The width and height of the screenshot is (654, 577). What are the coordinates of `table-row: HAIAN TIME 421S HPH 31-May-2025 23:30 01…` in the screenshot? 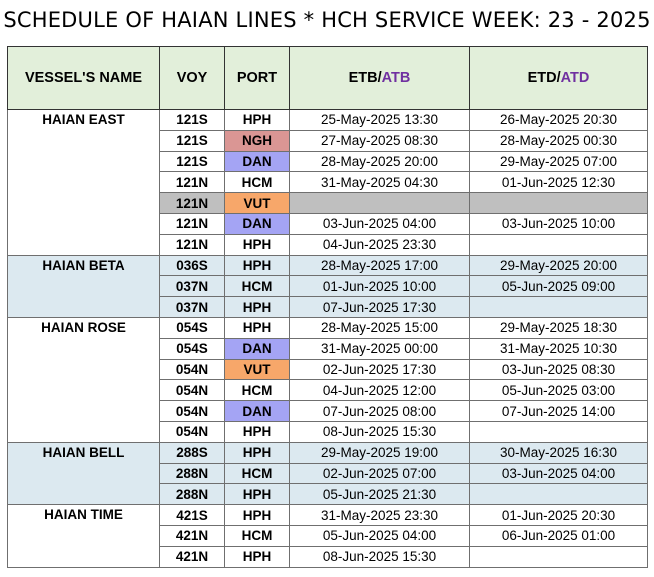 It's located at (327, 536).